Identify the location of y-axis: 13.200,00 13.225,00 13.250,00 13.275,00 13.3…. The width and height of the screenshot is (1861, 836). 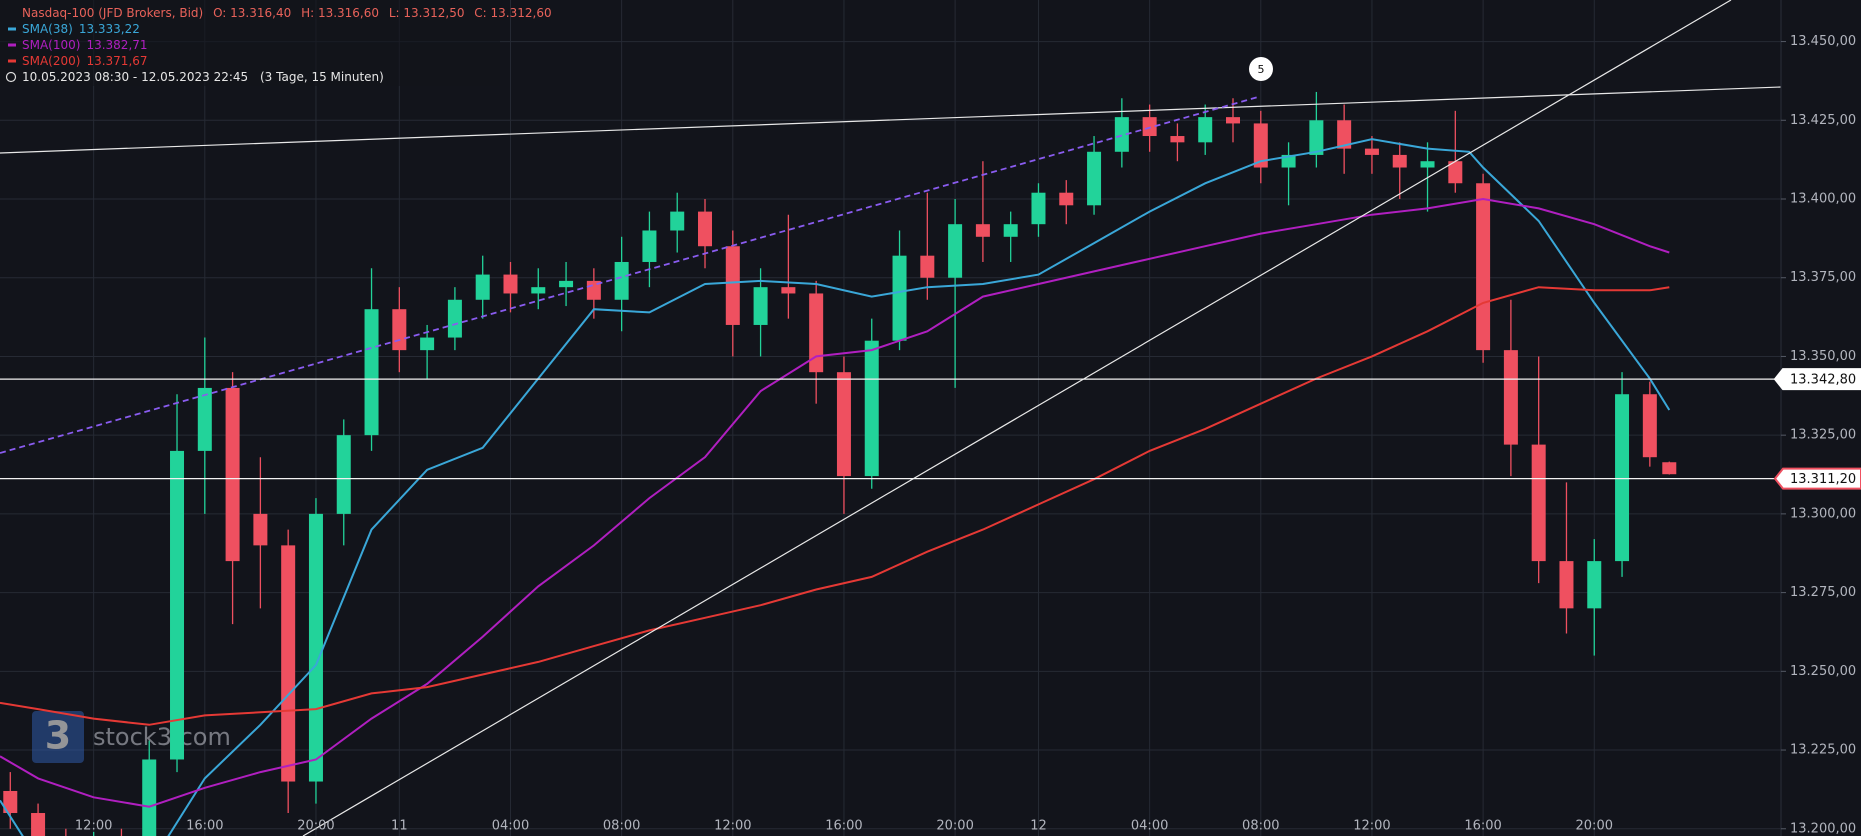
(1820, 418).